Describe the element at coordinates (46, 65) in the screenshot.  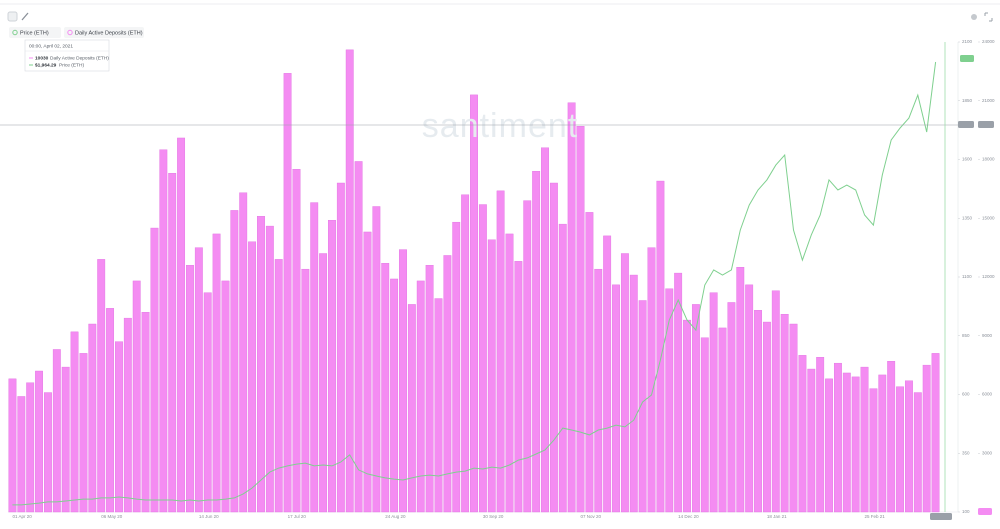
I see `tooltip-value: $1,964.29` at that location.